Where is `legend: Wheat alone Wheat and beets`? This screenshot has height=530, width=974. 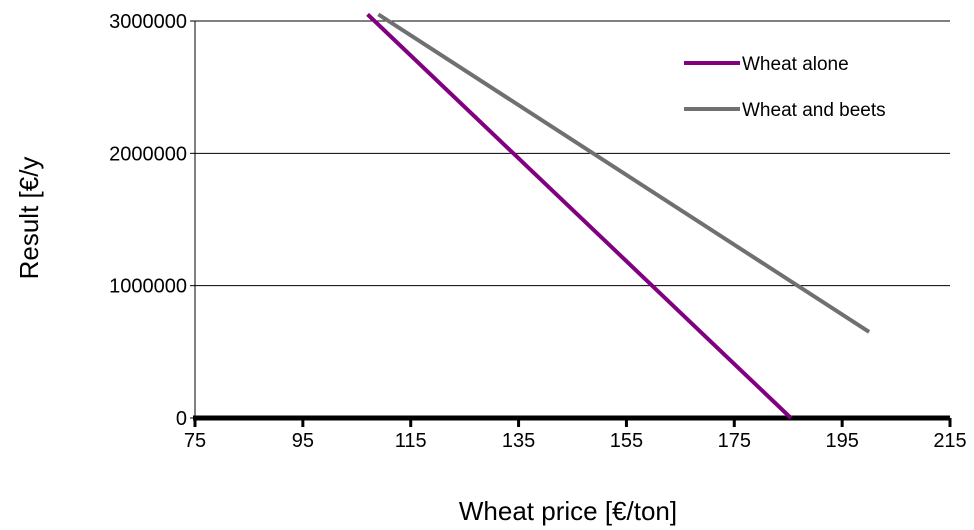
legend: Wheat alone Wheat and beets is located at coordinates (785, 87).